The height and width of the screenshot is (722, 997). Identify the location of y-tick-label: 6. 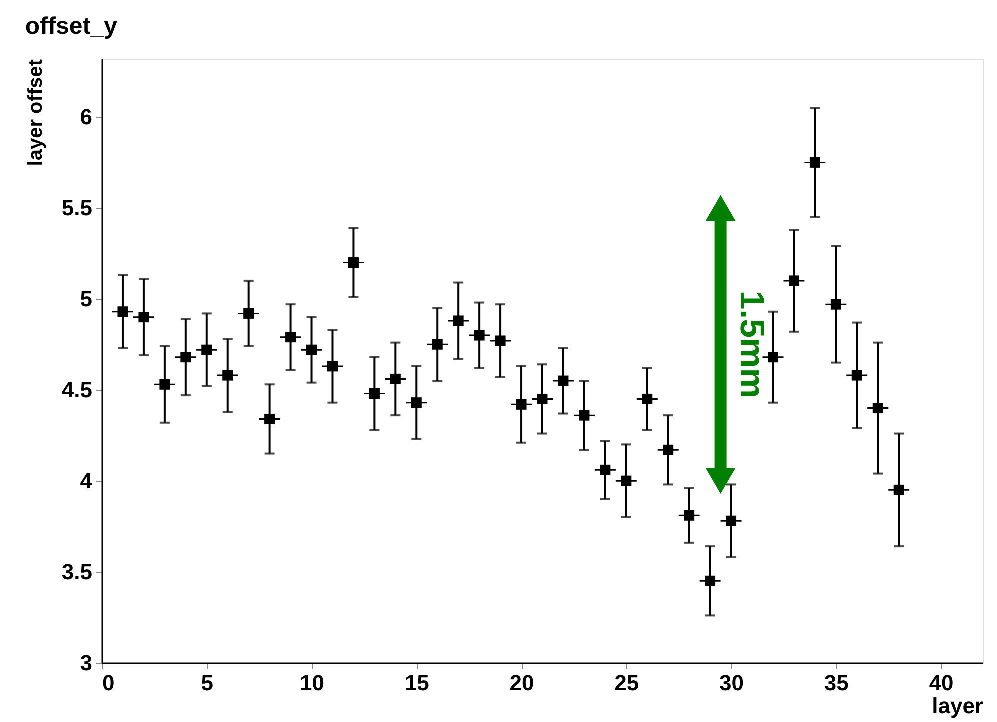
(86, 117).